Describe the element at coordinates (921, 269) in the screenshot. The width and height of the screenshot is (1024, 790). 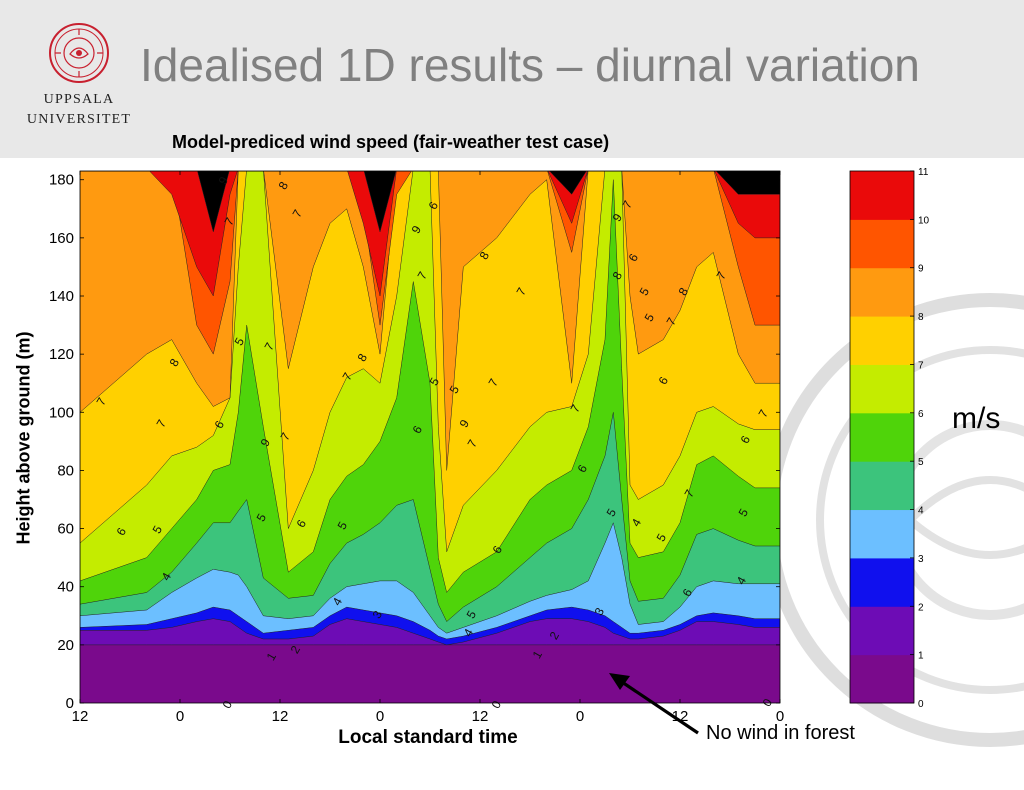
I see `colorbar-tick-label: 9` at that location.